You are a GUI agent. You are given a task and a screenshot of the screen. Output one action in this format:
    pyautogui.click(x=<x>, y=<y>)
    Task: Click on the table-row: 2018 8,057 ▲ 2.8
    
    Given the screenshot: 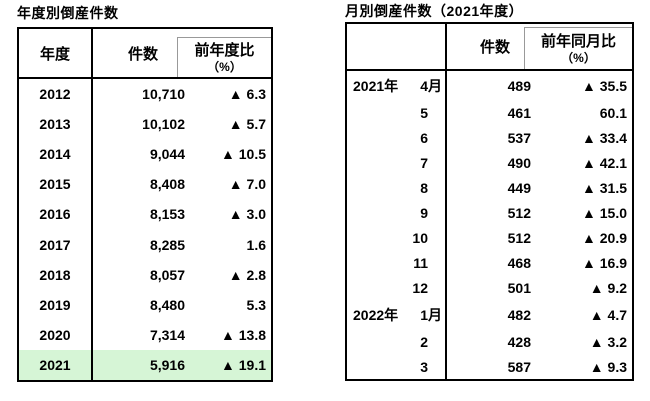 What is the action you would take?
    pyautogui.click(x=145, y=274)
    